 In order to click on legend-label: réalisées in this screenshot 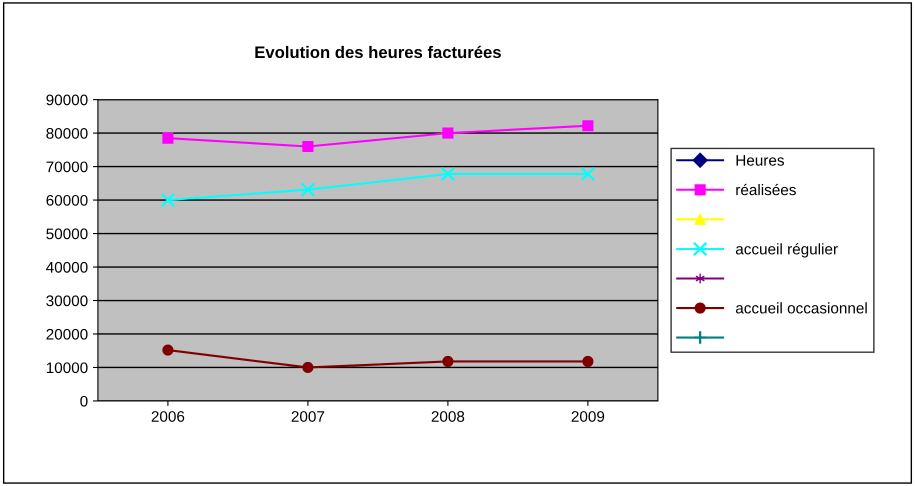, I will do `click(766, 190)`.